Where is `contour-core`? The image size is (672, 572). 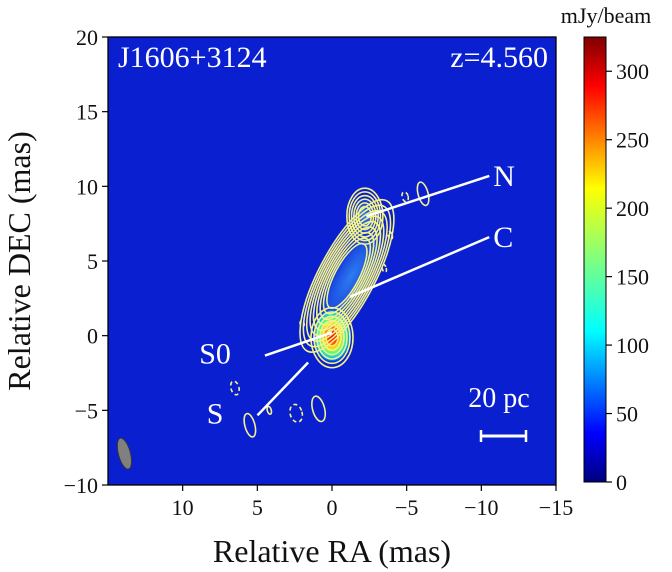
contour-core is located at coordinates (332, 337).